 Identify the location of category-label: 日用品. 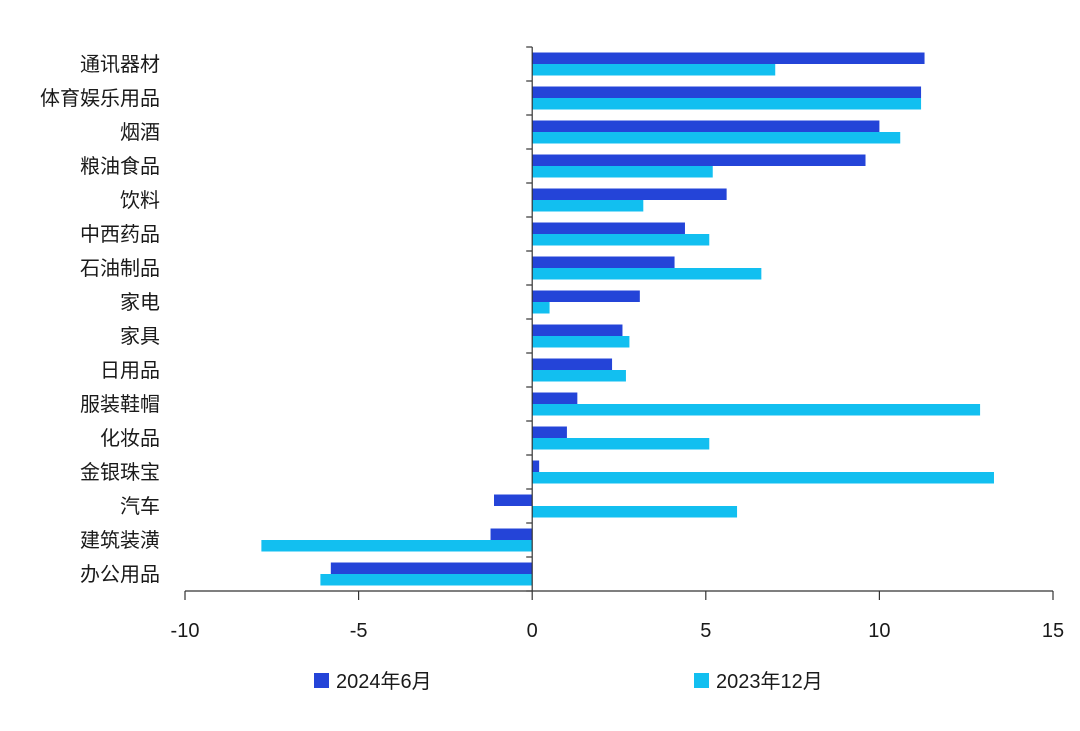
(130, 370).